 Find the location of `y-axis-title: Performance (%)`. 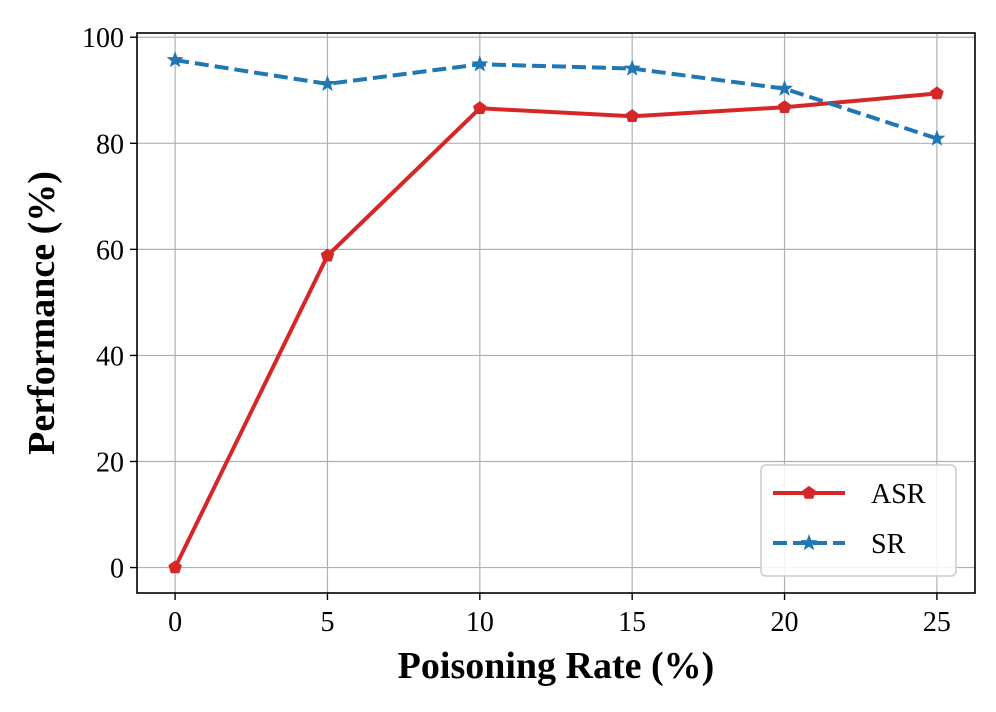

y-axis-title: Performance (%) is located at coordinates (42, 313).